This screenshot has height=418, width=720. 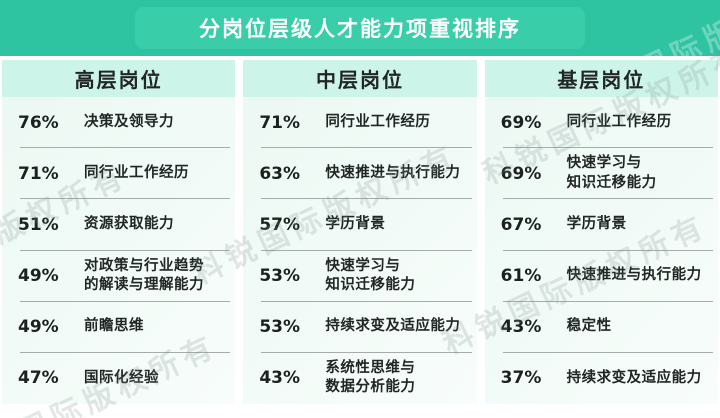 I want to click on ability-label: 稳定性, so click(x=589, y=326).